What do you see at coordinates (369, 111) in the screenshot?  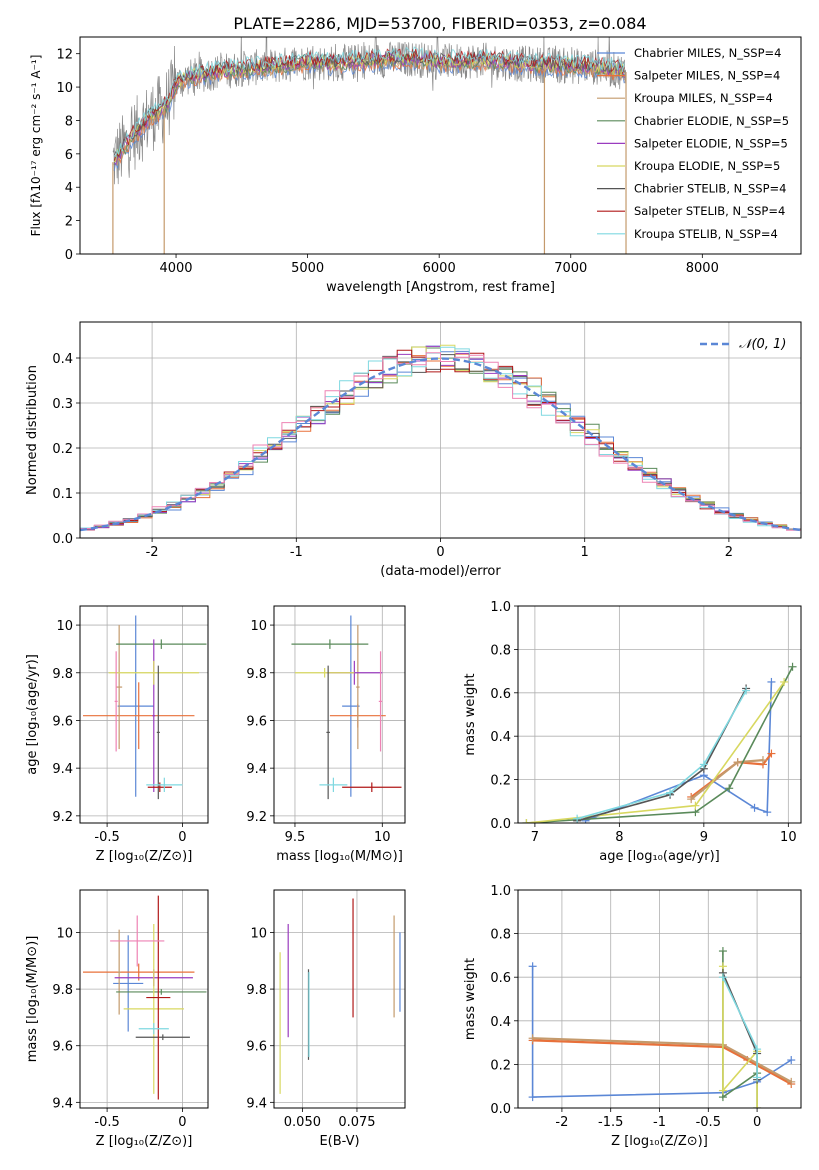 I see `observed-spectrum-line` at bounding box center [369, 111].